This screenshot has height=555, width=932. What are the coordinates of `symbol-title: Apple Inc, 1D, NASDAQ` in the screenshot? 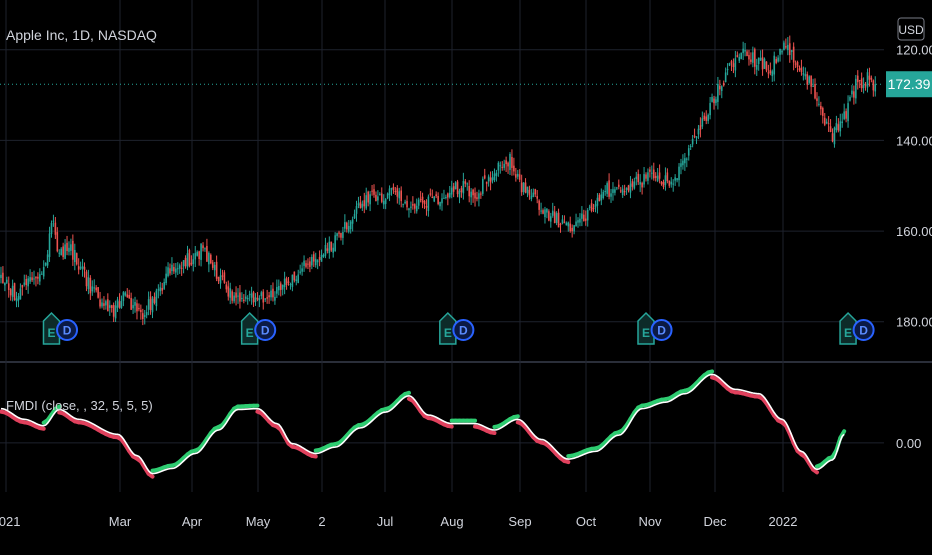 It's located at (81, 35).